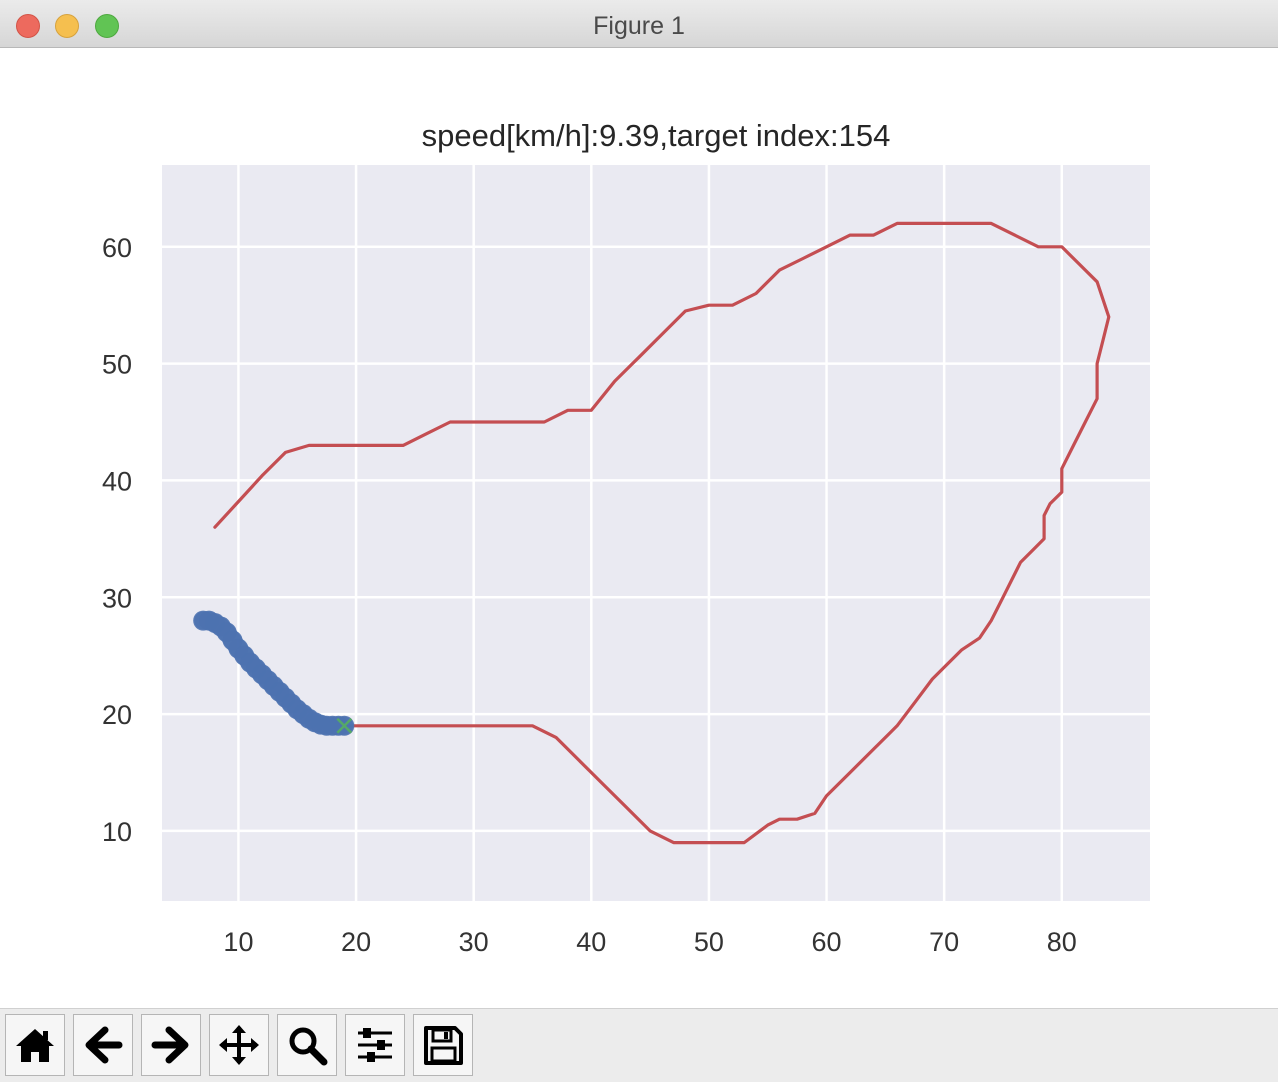  What do you see at coordinates (117, 365) in the screenshot?
I see `y-tick-label: 50` at bounding box center [117, 365].